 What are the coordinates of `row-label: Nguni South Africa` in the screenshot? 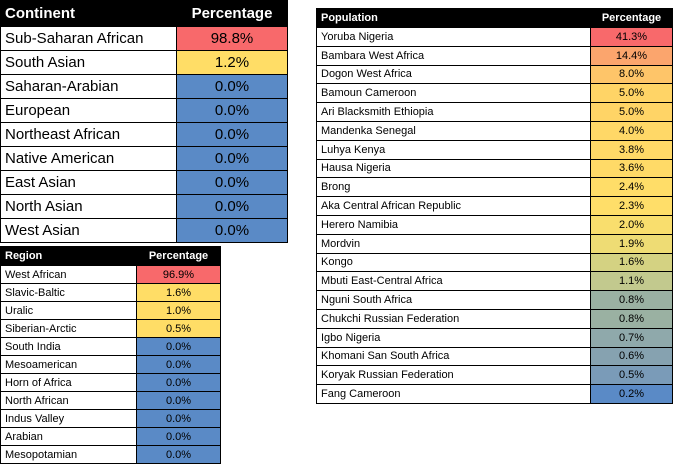 It's located at (453, 300).